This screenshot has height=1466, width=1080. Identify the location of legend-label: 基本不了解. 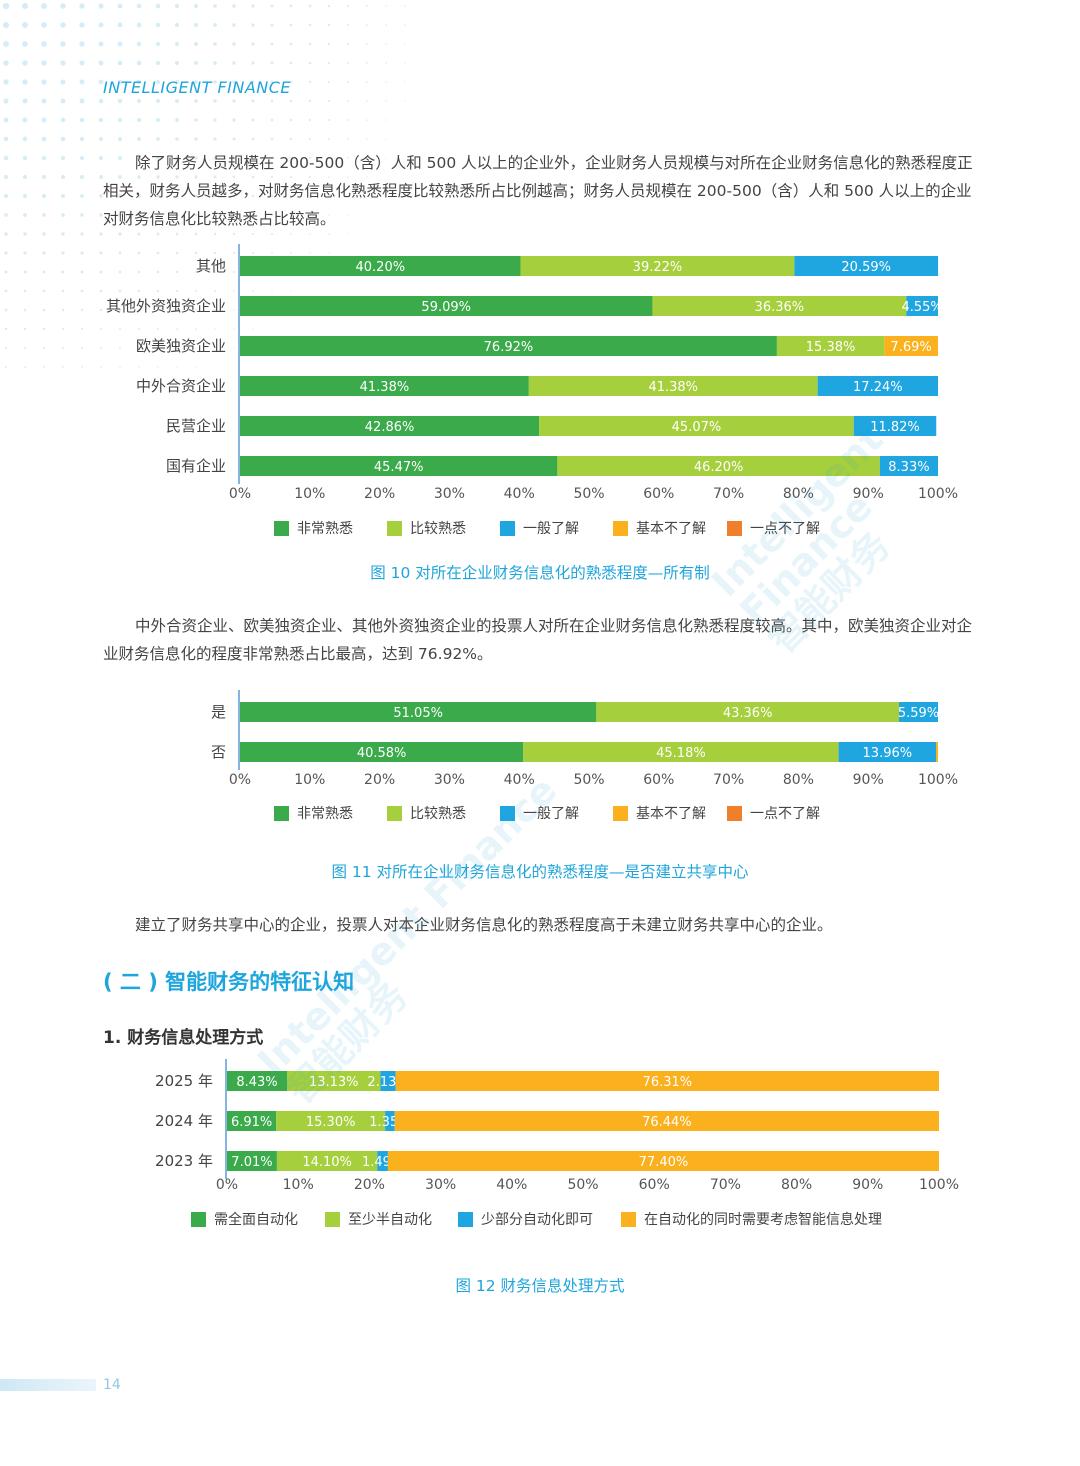
(671, 813).